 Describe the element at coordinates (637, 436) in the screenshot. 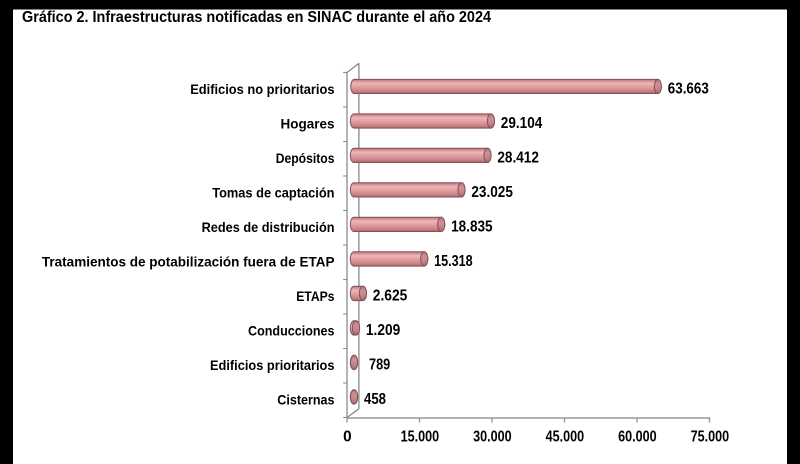

I see `svg-text: 60.000` at that location.